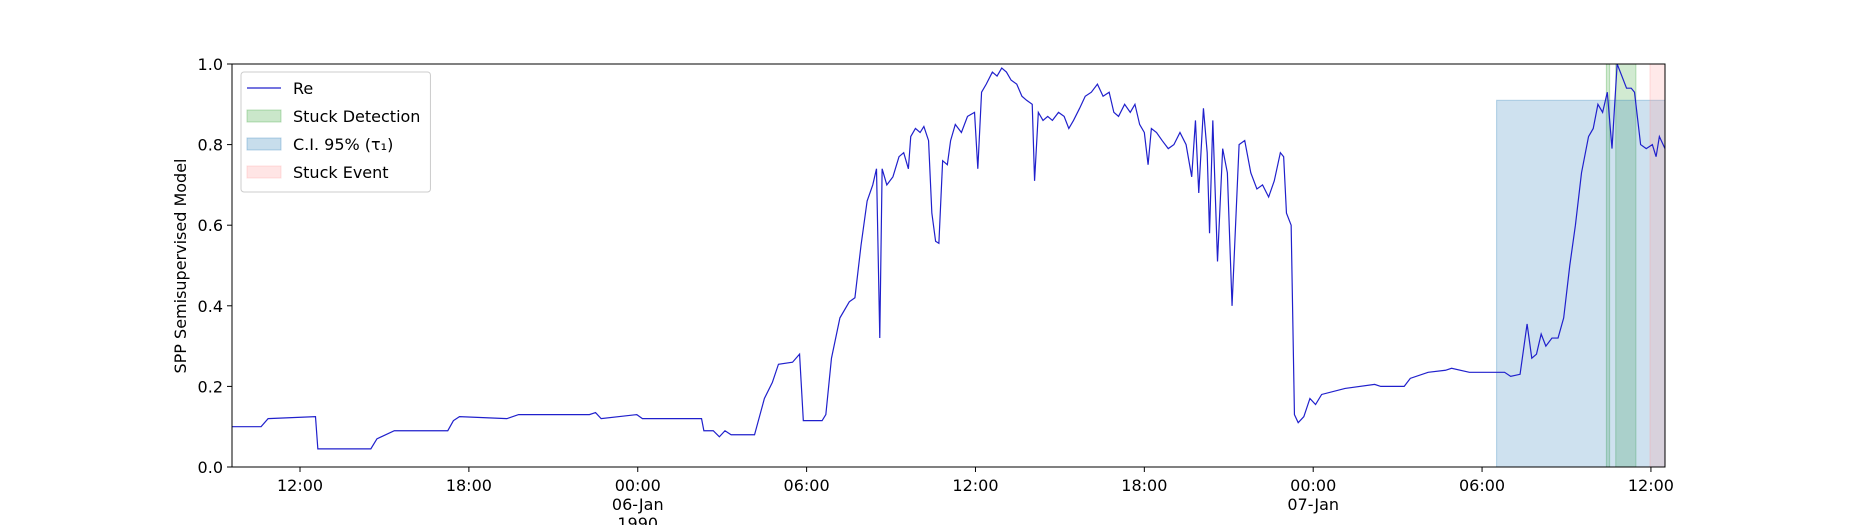 The width and height of the screenshot is (1850, 525). What do you see at coordinates (335, 132) in the screenshot?
I see `legend` at bounding box center [335, 132].